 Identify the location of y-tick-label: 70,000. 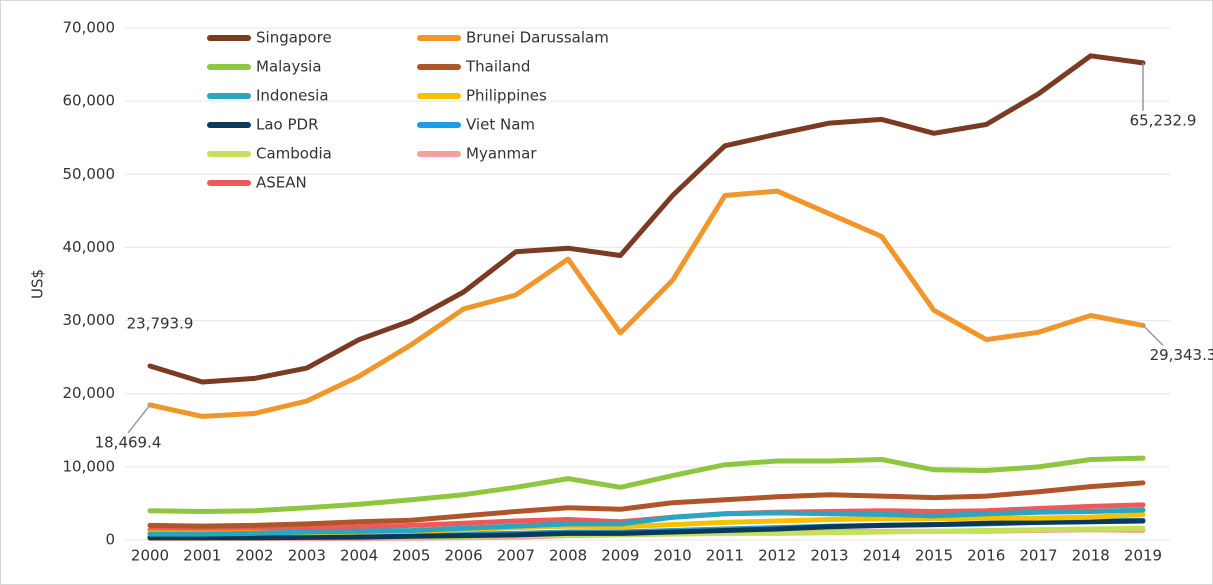
(89, 28).